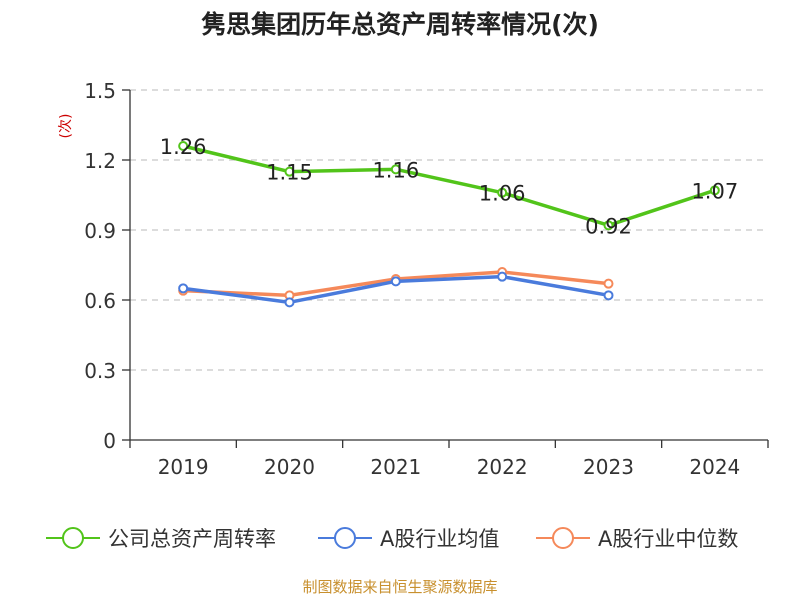 Image resolution: width=800 pixels, height=605 pixels. I want to click on x-tick-label: 2021, so click(395, 467).